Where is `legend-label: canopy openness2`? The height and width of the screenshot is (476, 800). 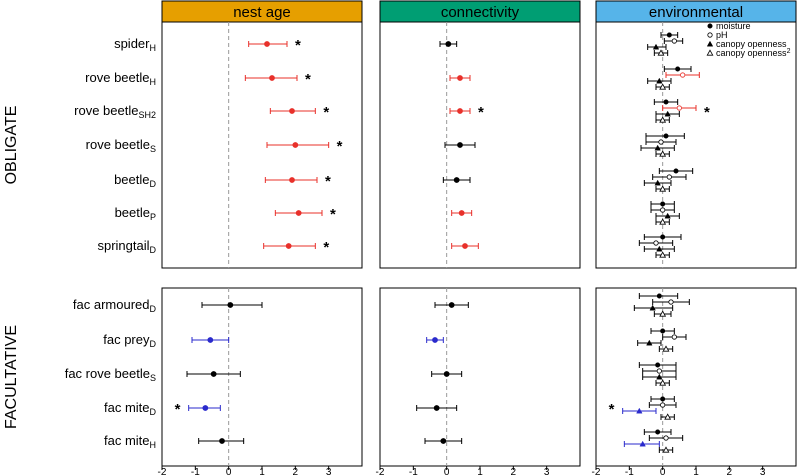 legend-label: canopy openness2 is located at coordinates (753, 53).